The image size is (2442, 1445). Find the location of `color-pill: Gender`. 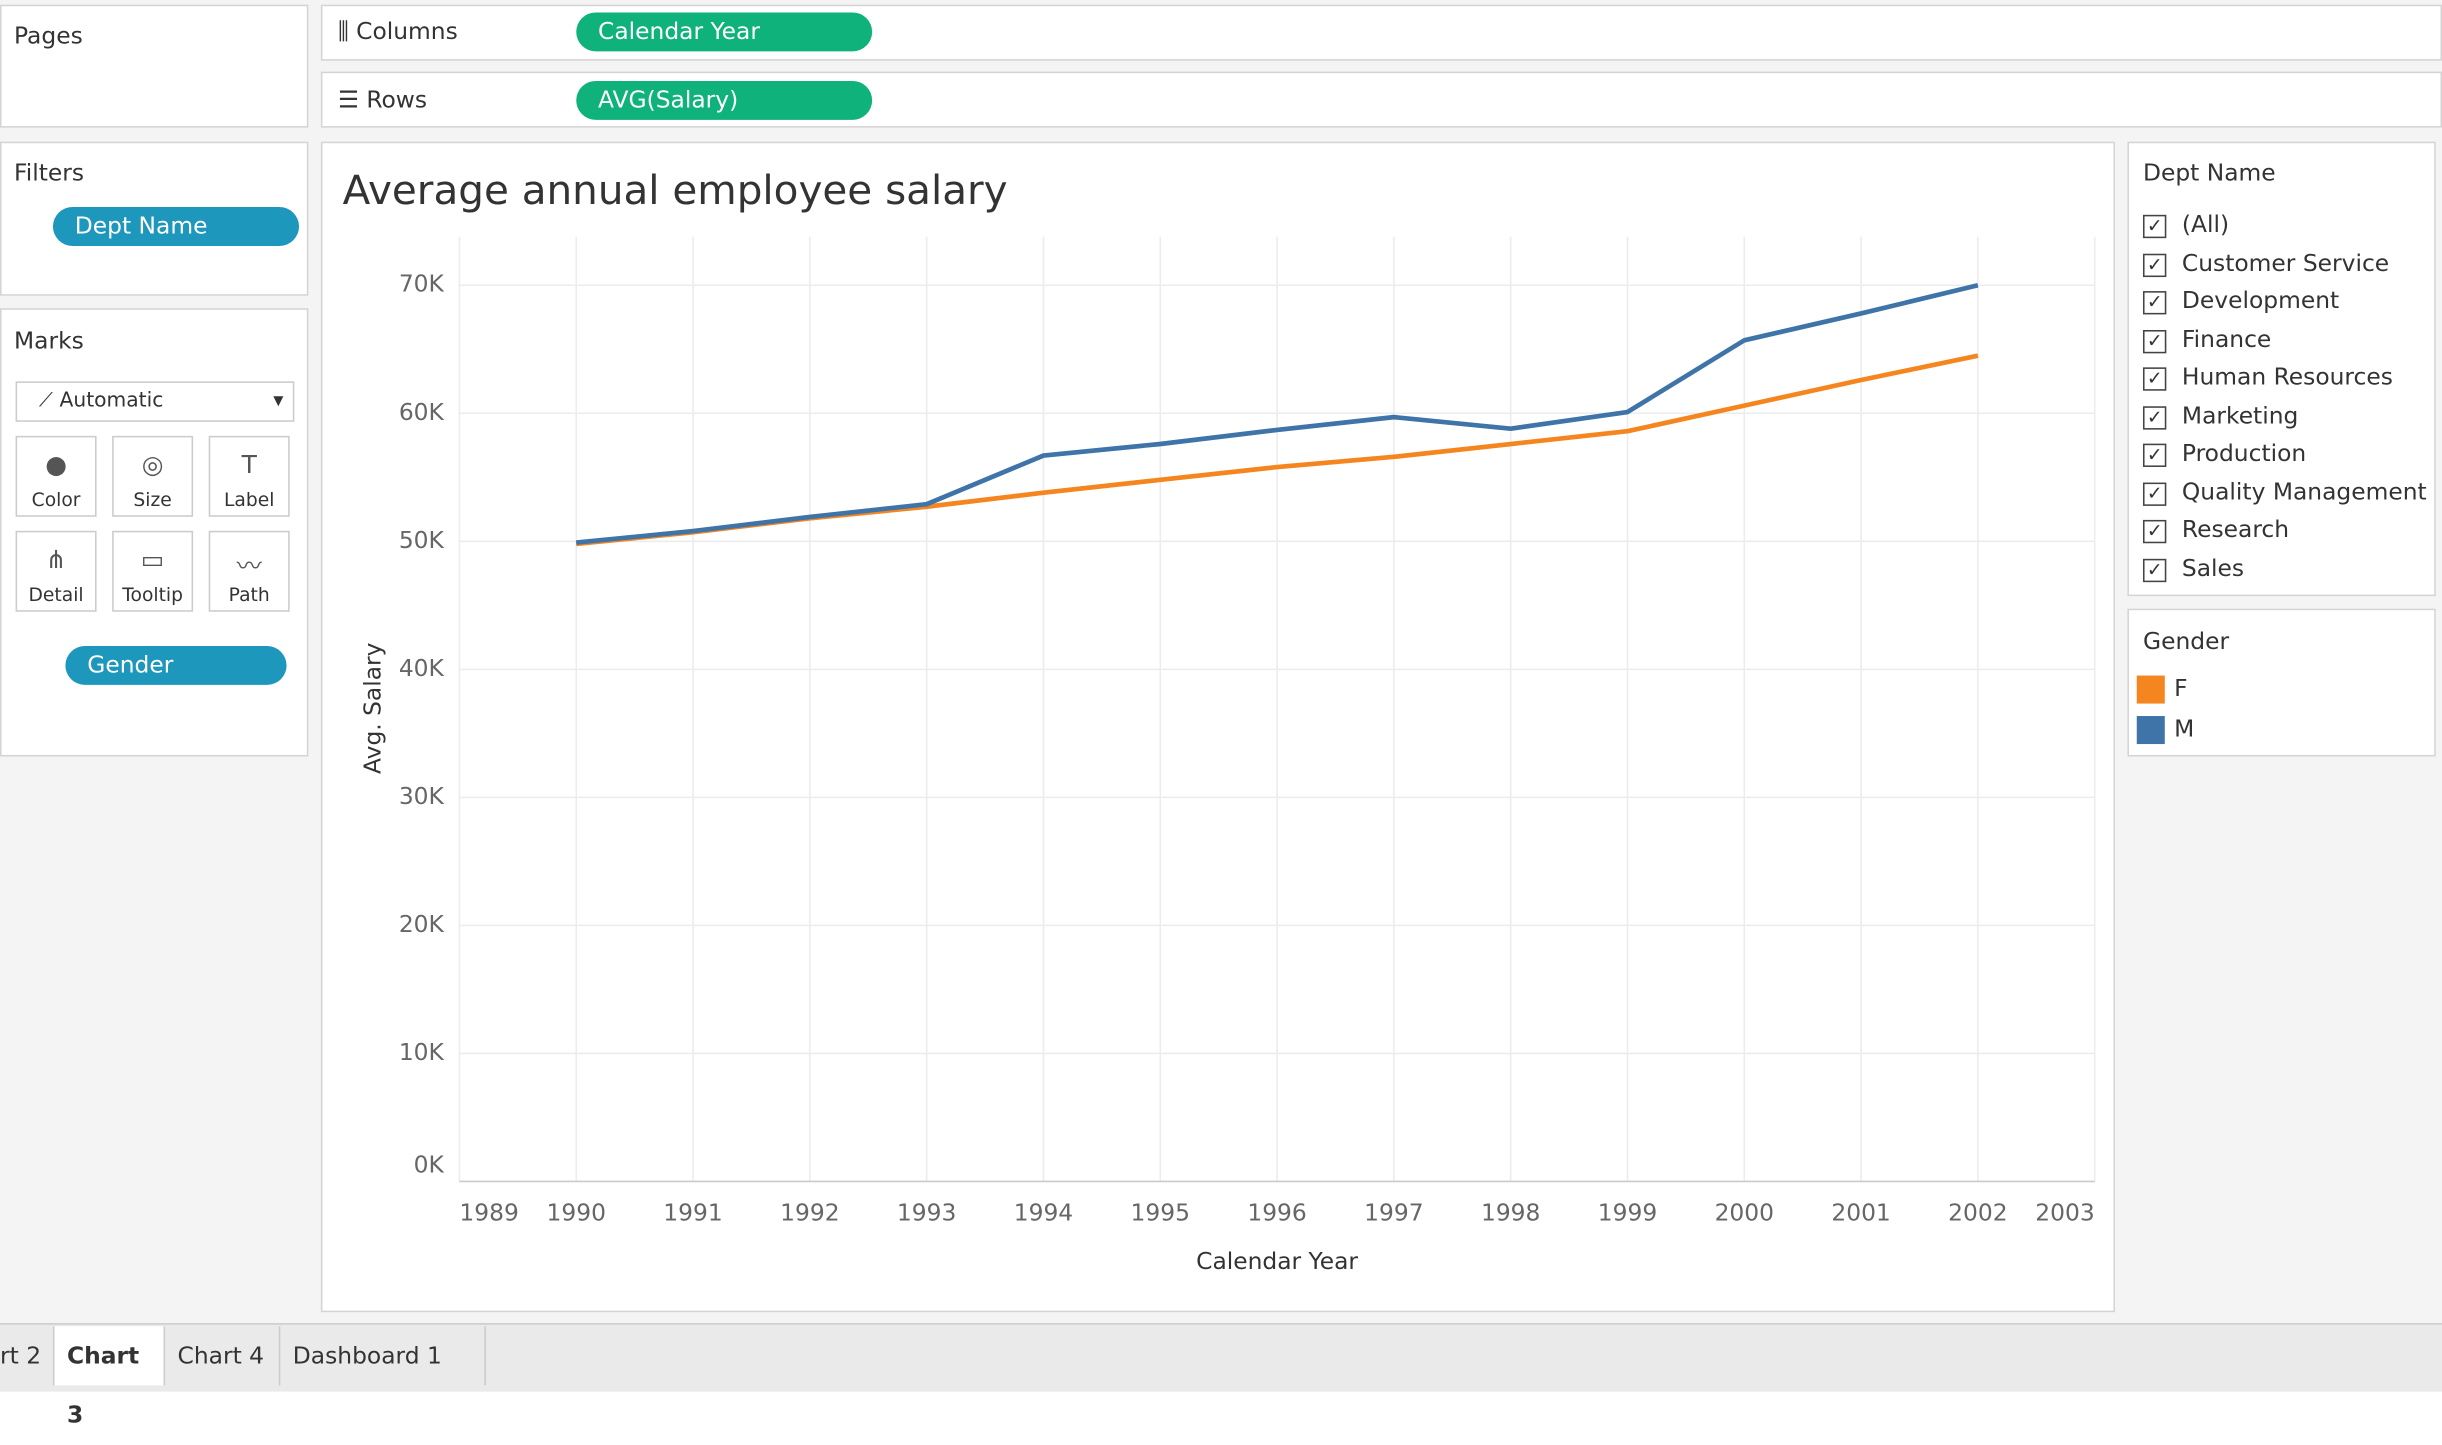

color-pill: Gender is located at coordinates (176, 665).